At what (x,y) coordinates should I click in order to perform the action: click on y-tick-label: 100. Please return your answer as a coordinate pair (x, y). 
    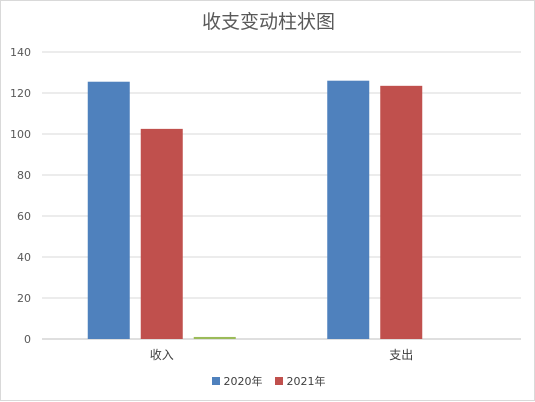
    Looking at the image, I should click on (20, 134).